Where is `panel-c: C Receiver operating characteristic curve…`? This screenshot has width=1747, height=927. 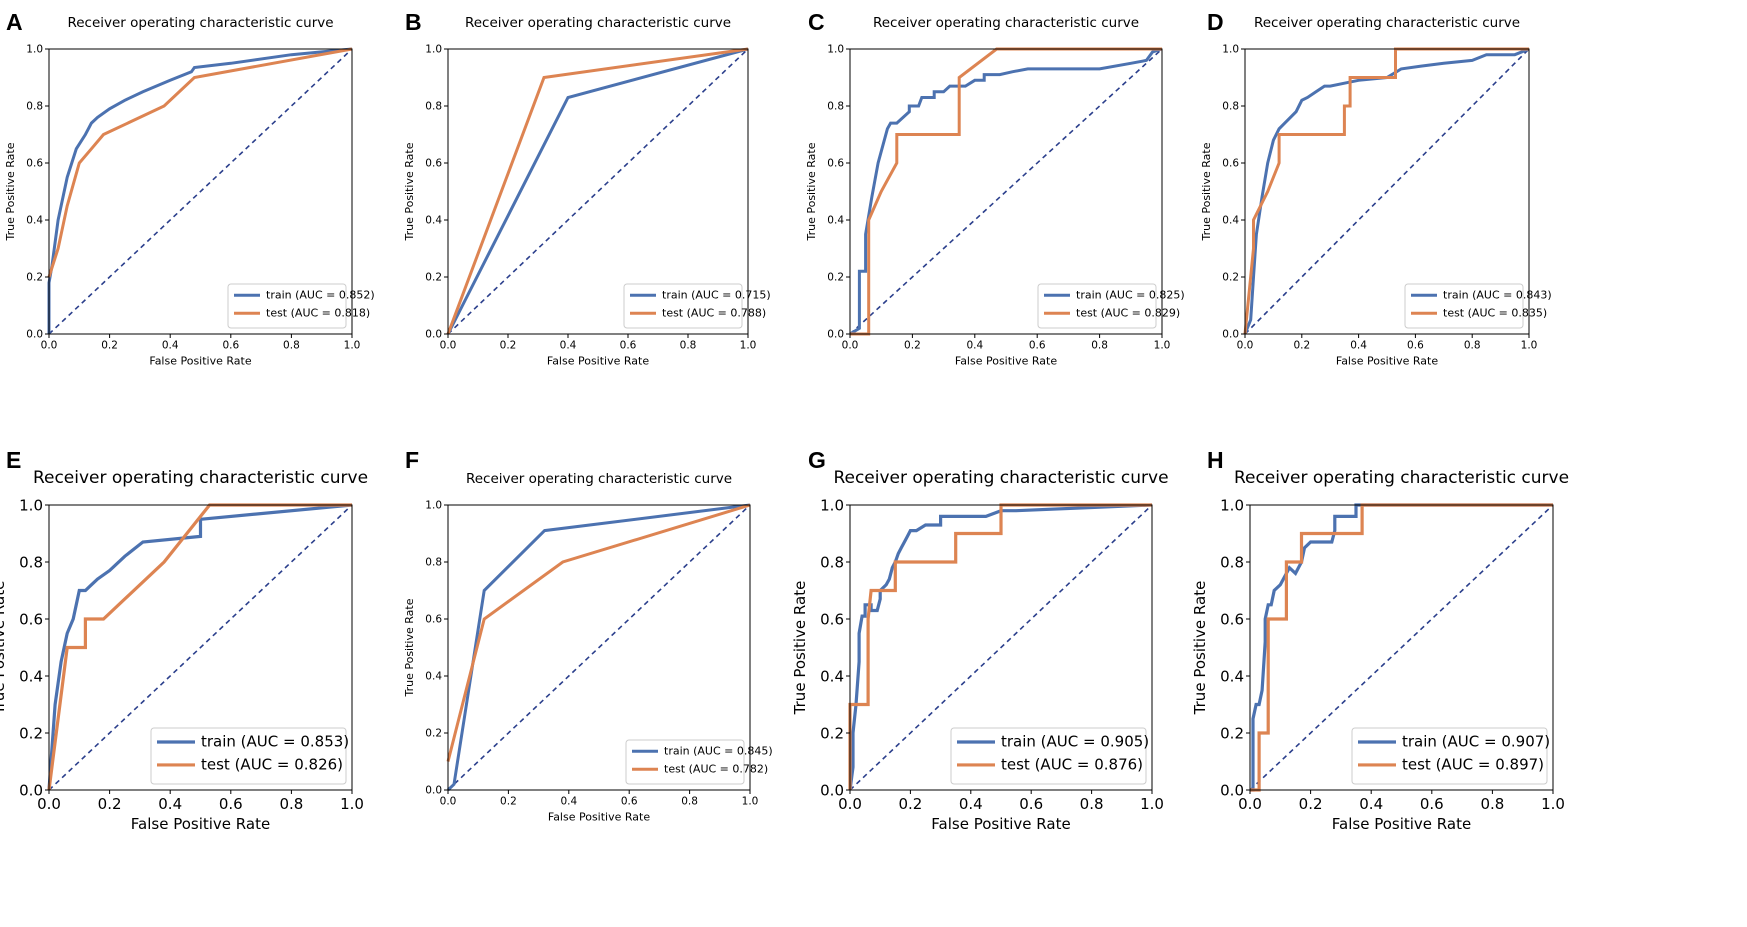
panel-c: C Receiver operating characteristic curve… is located at coordinates (995, 188).